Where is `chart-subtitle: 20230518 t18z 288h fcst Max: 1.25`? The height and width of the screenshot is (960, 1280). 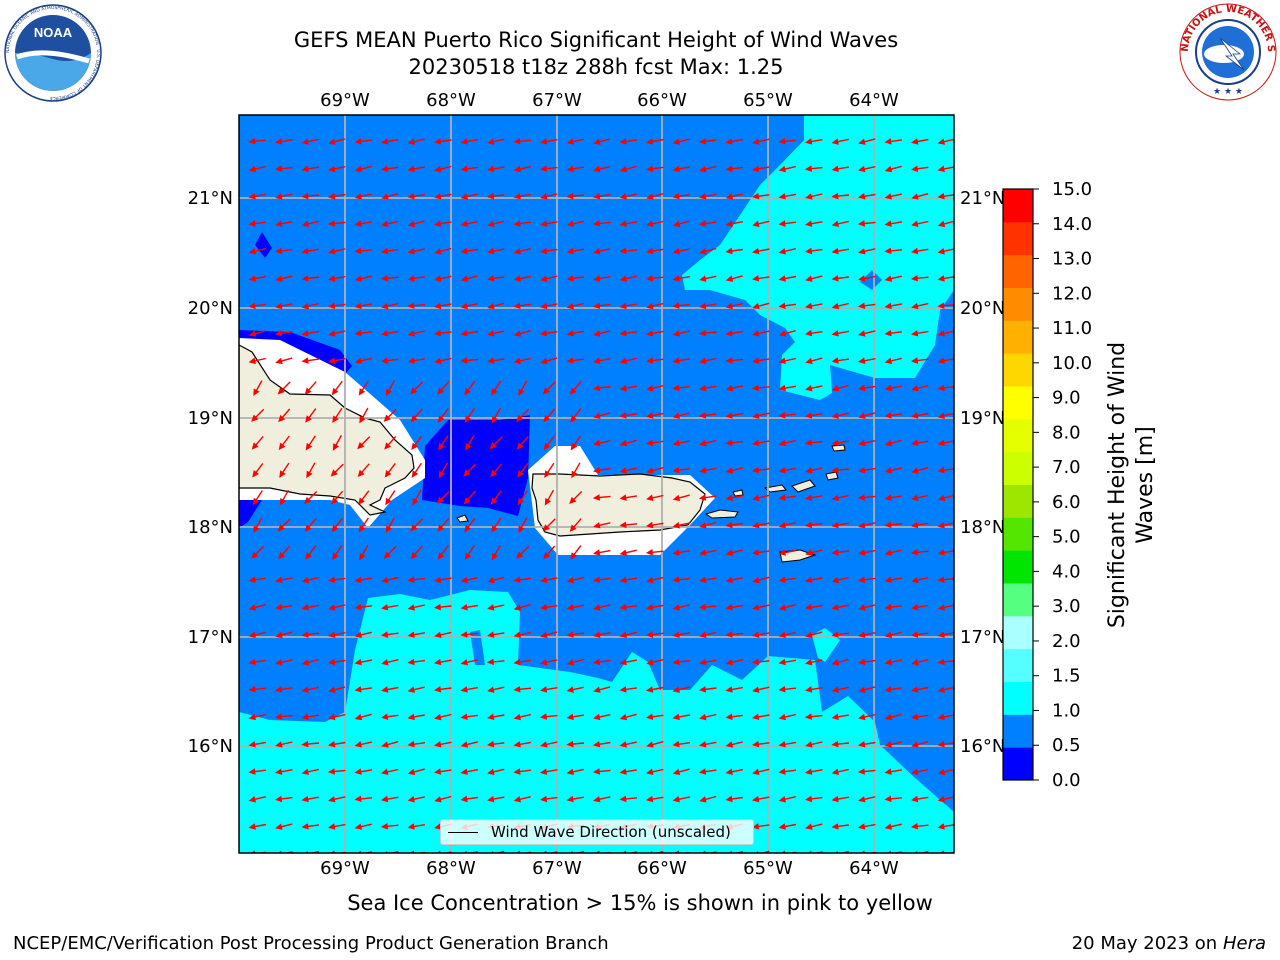
chart-subtitle: 20230518 t18z 288h fcst Max: 1.25 is located at coordinates (596, 67).